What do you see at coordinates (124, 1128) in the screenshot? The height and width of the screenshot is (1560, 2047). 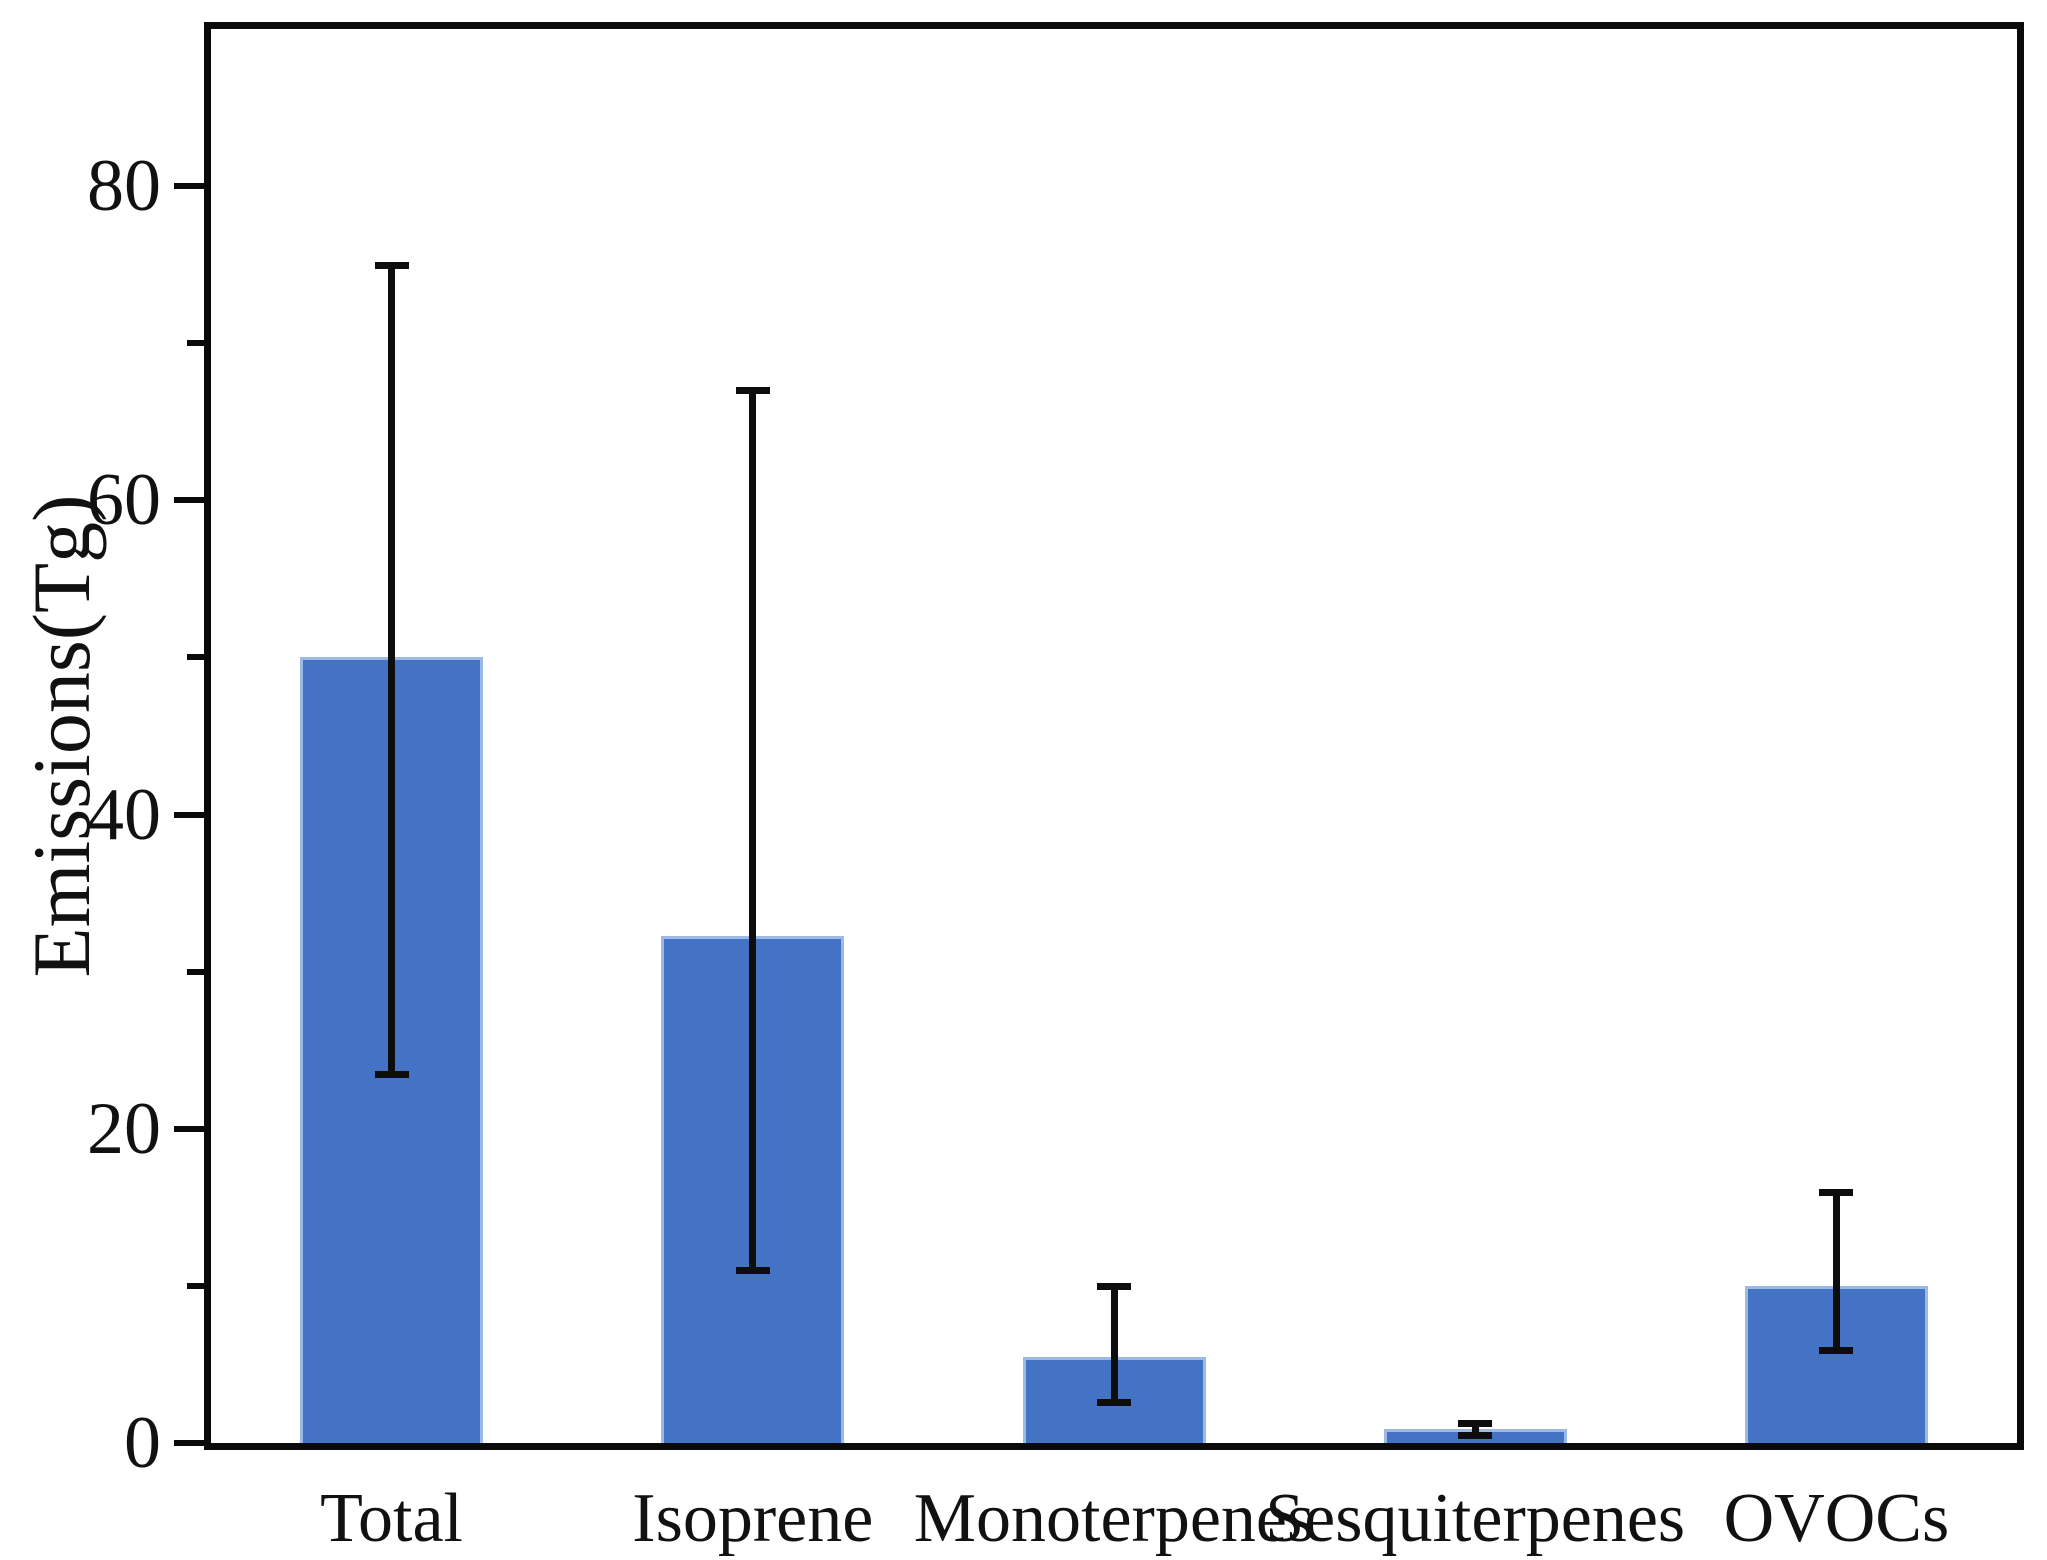 I see `y-axis-tick-label: 20` at bounding box center [124, 1128].